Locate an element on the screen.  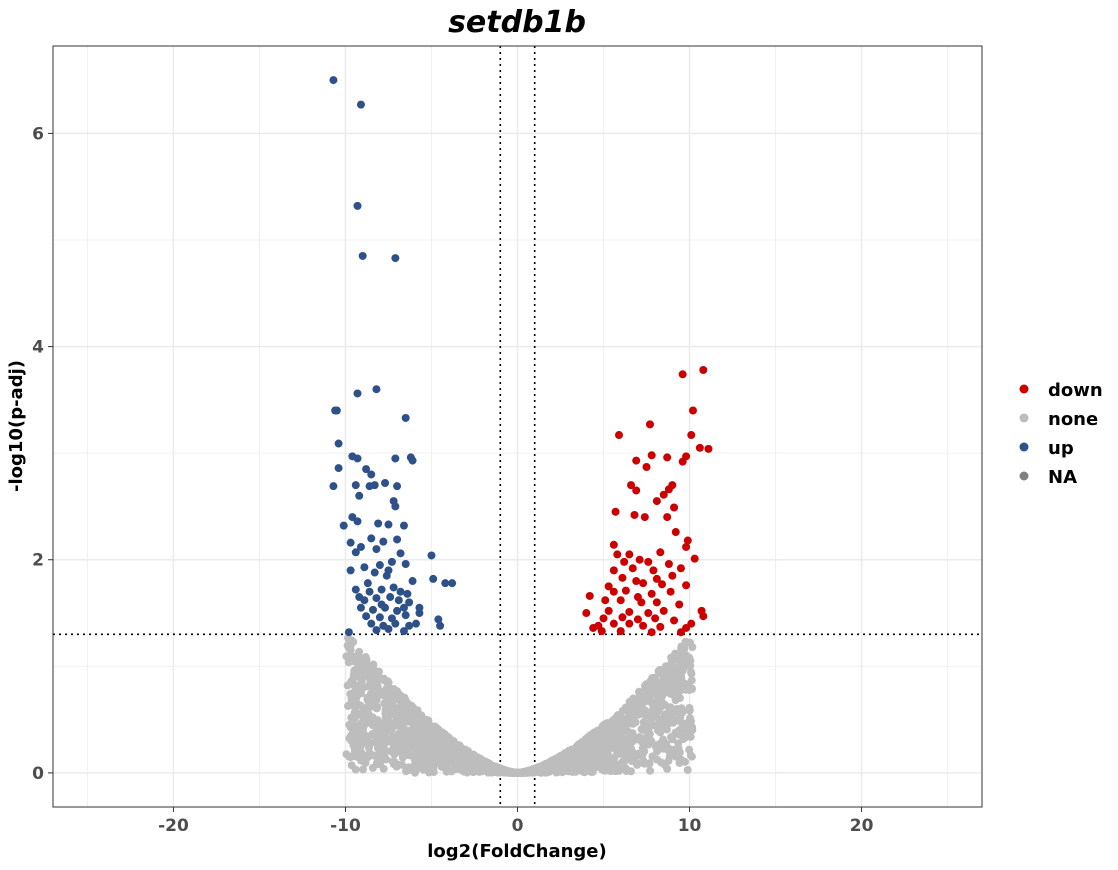
x-tick-label: -20 is located at coordinates (173, 826).